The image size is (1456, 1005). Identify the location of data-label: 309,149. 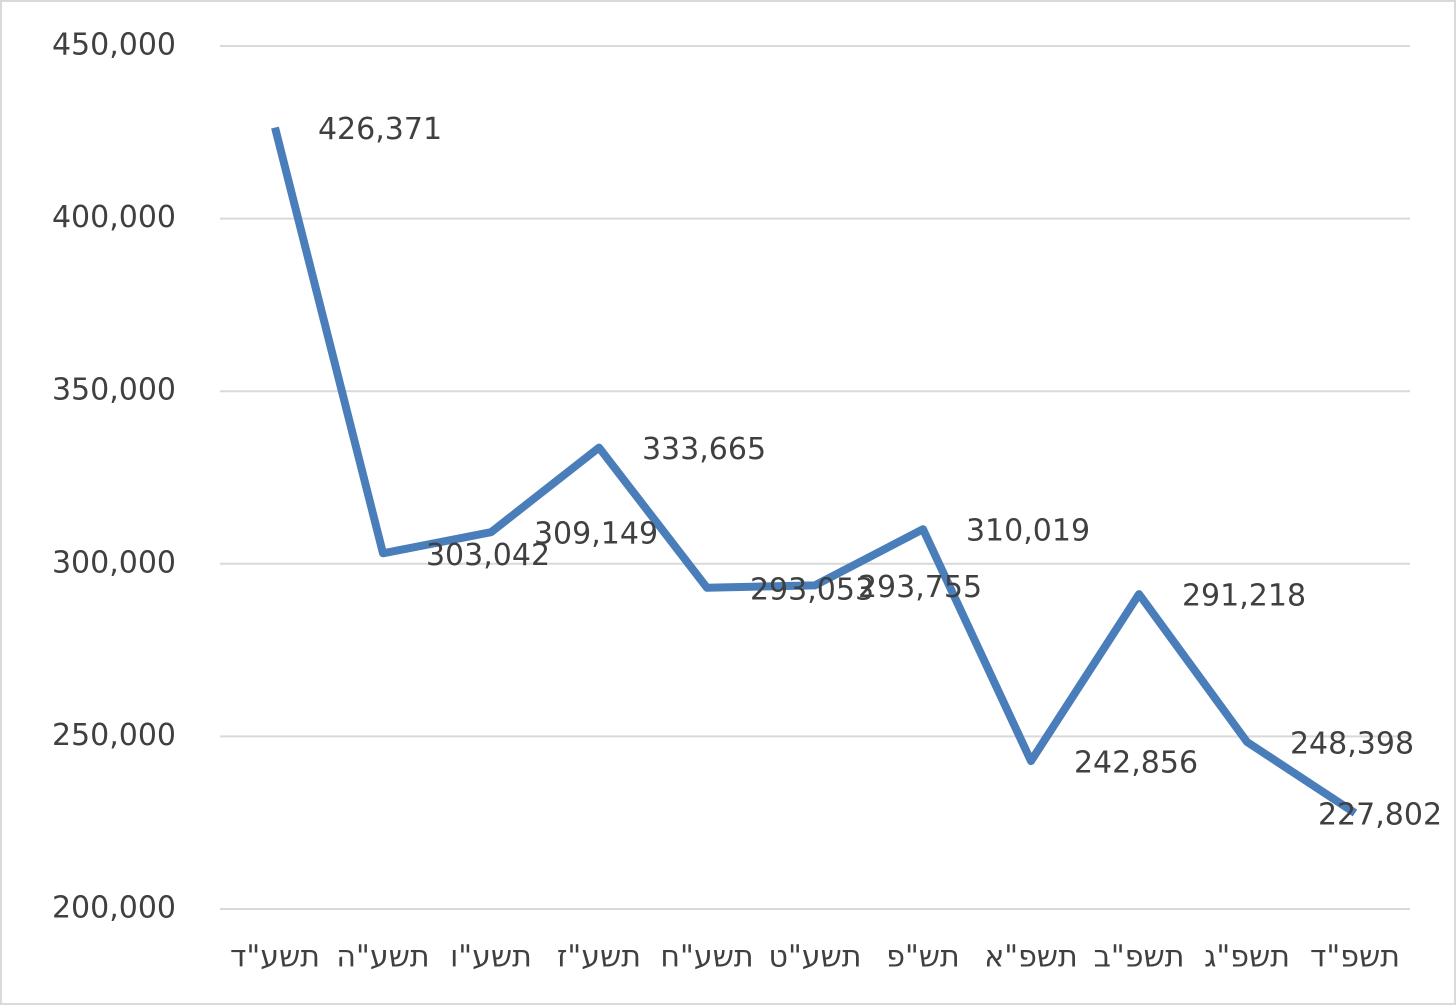
(596, 534).